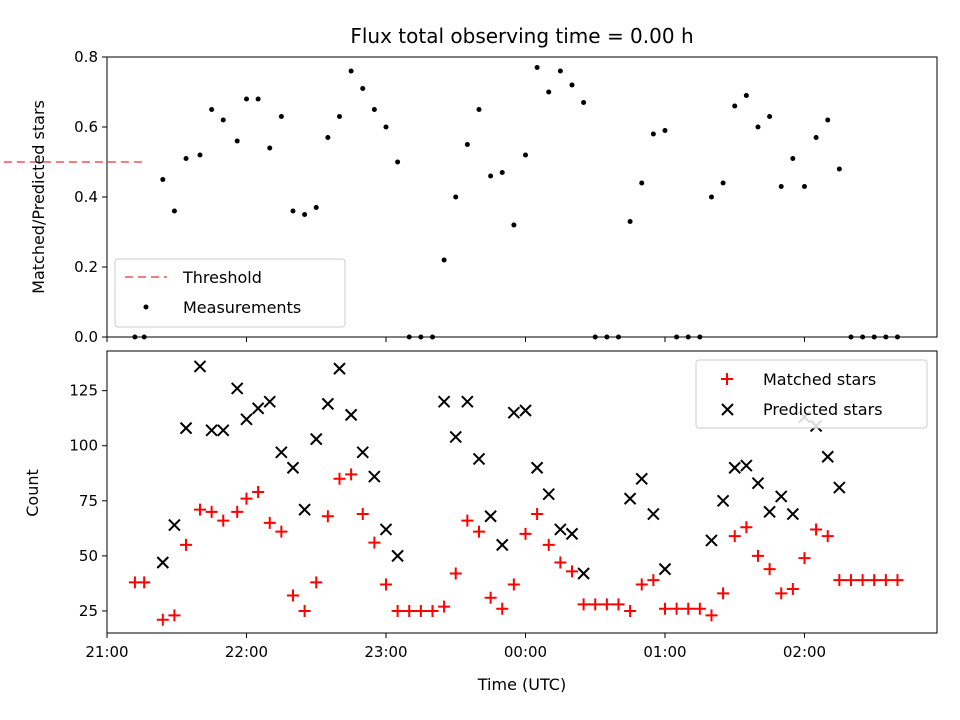  Describe the element at coordinates (86, 337) in the screenshot. I see `ratio-y-tick-label: 0.0` at that location.